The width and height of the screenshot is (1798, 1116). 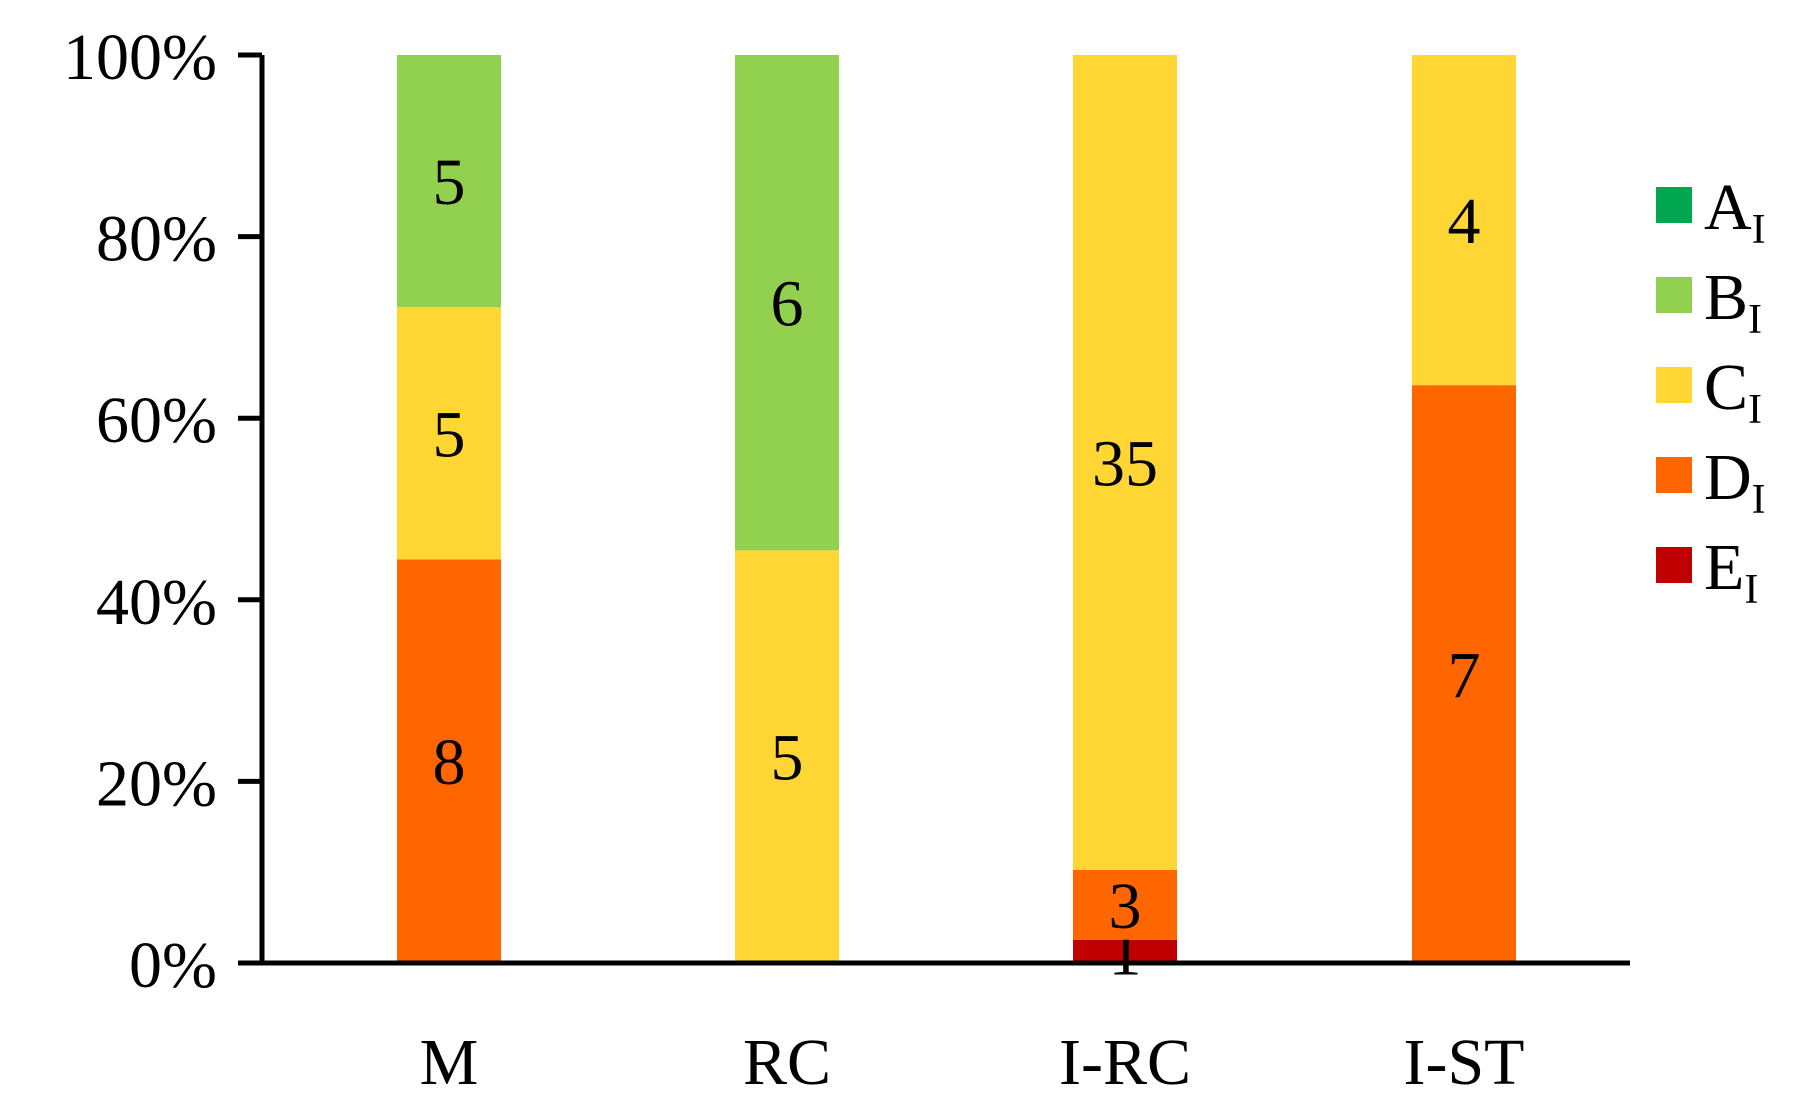 I want to click on y-tick-label-0: 0%, so click(x=173, y=965).